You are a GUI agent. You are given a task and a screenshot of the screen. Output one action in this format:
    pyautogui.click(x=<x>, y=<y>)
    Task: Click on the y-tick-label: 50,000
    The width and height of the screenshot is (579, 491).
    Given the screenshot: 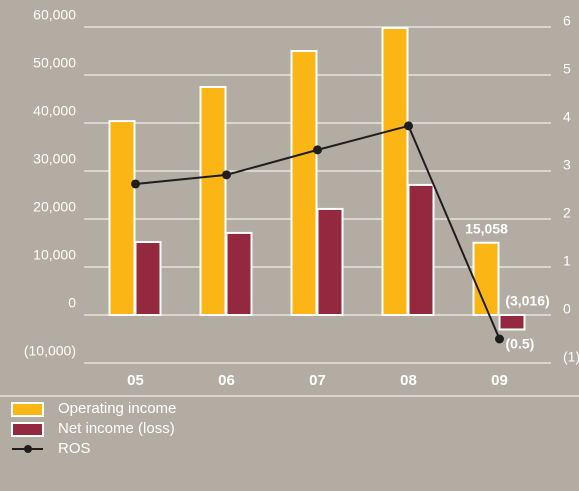 What is the action you would take?
    pyautogui.click(x=54, y=63)
    